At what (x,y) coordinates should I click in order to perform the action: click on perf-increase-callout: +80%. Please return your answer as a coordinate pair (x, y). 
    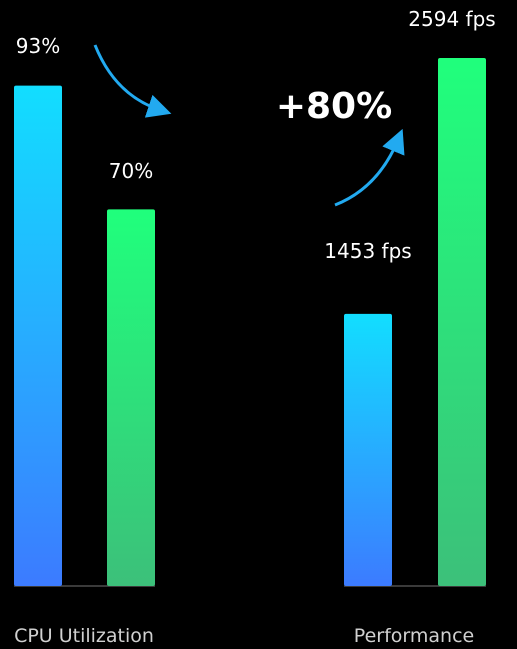
    Looking at the image, I should click on (334, 106).